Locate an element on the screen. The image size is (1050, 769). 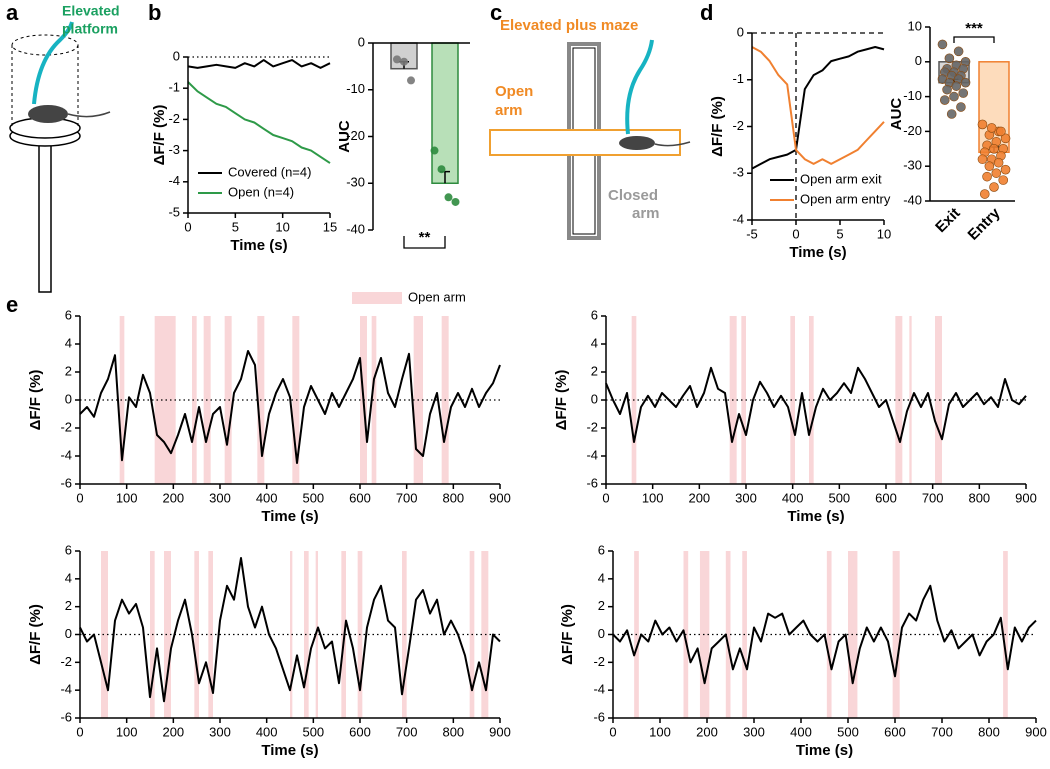
legend-swatch is located at coordinates (377, 298).